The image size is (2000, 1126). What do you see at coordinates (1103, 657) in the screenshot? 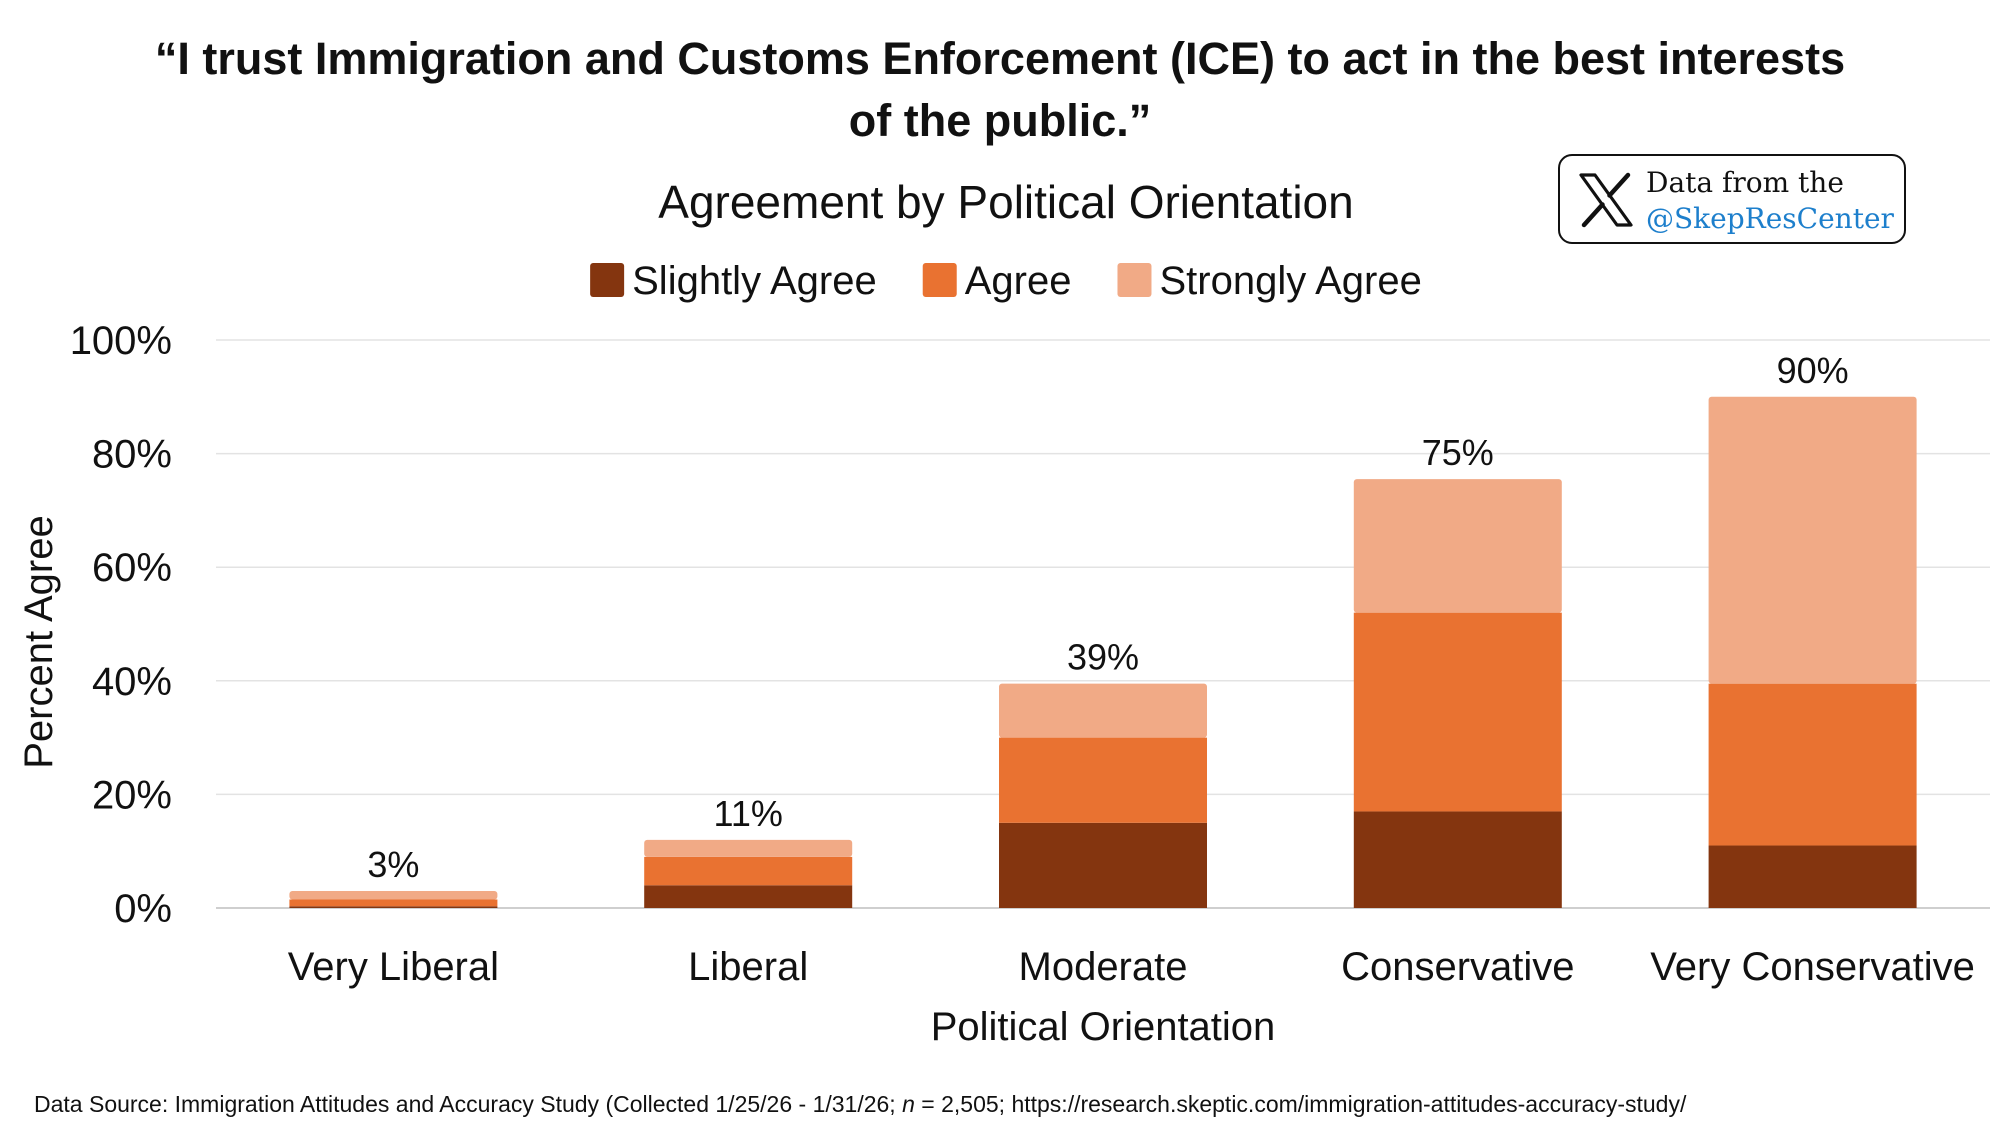
I see `total-label: 39%` at bounding box center [1103, 657].